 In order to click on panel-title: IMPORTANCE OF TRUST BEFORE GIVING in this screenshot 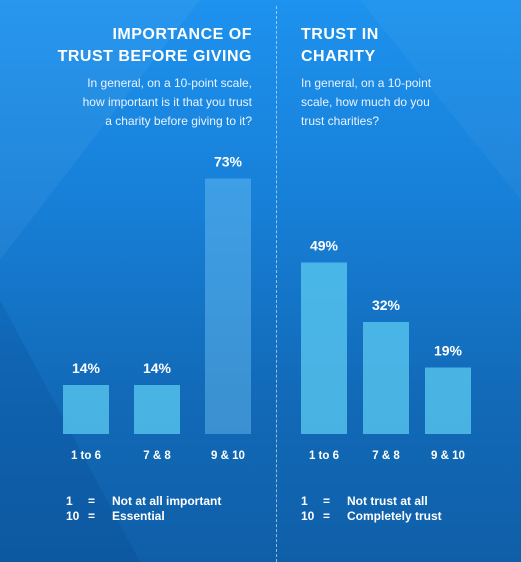, I will do `click(155, 46)`.